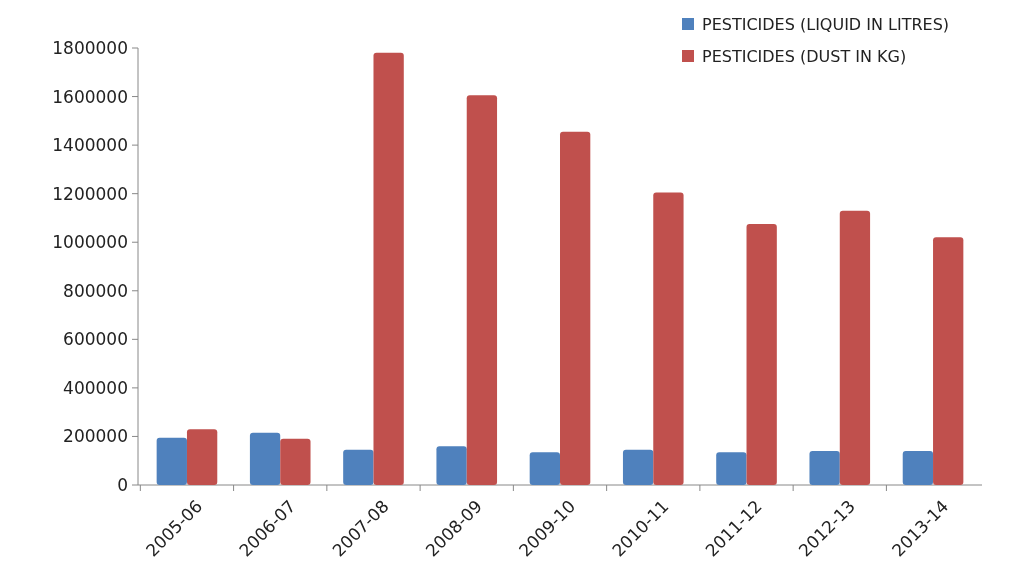 The height and width of the screenshot is (582, 1014). I want to click on y-tick-label: 800000, so click(95, 290).